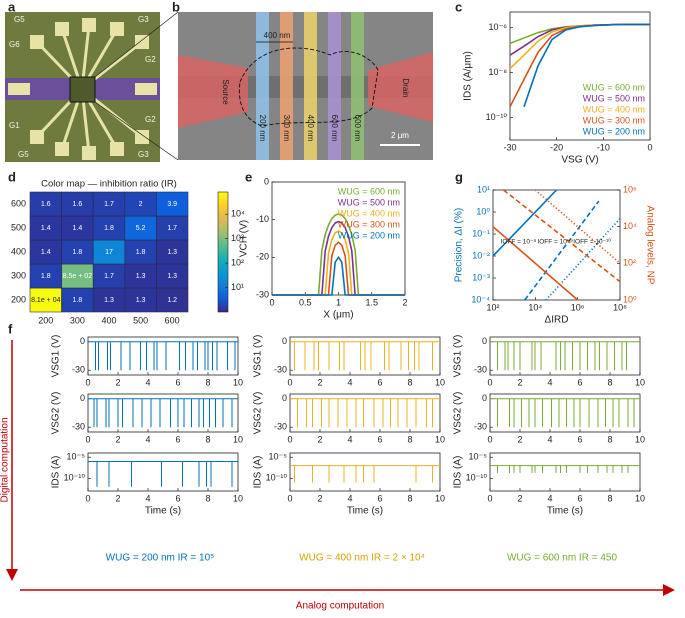  I want to click on y-tick-label: 10⁻³, so click(481, 277).